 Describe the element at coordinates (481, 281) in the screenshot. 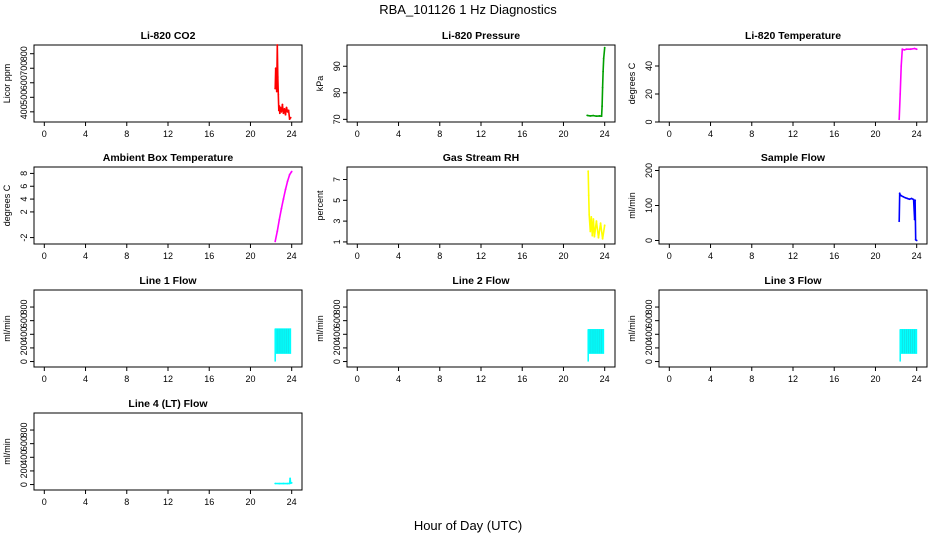

I see `panel-title: Line 2 Flow` at that location.